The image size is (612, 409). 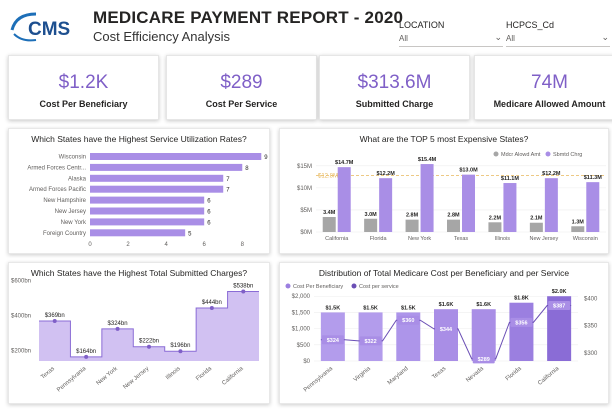 What do you see at coordinates (64, 234) in the screenshot?
I see `y-tick-label: Foreign Country` at bounding box center [64, 234].